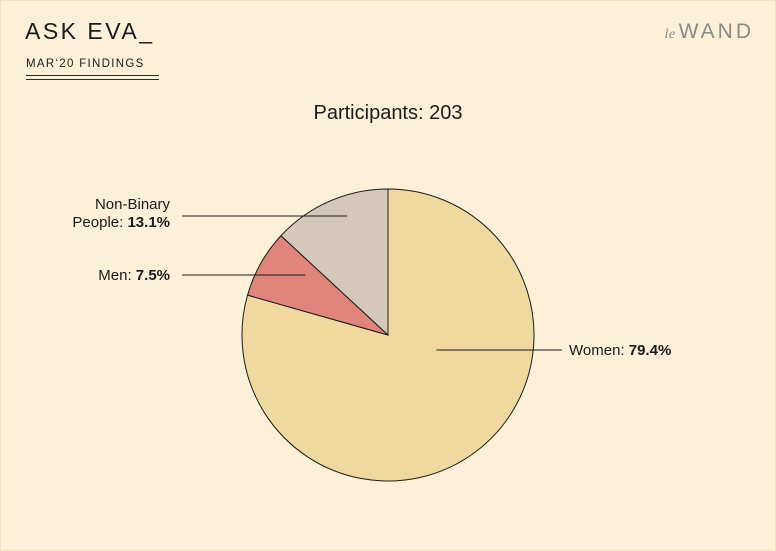  I want to click on slice-label-1: Men: 7.5%, so click(134, 275).